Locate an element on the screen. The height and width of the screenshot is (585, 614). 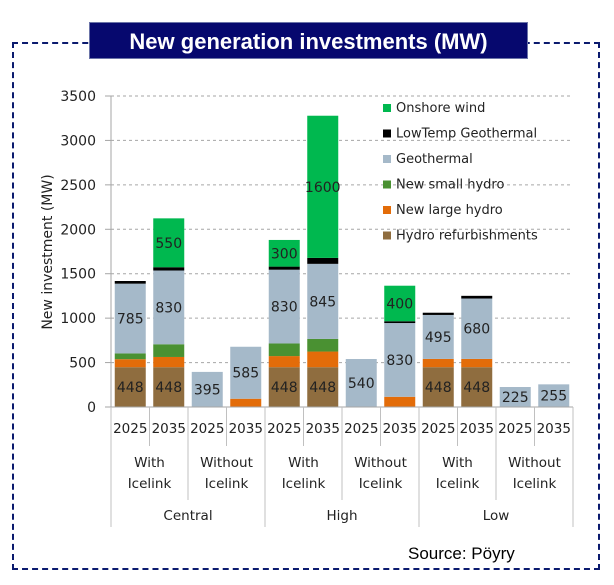
y-tick-label: 3500 is located at coordinates (78, 97).